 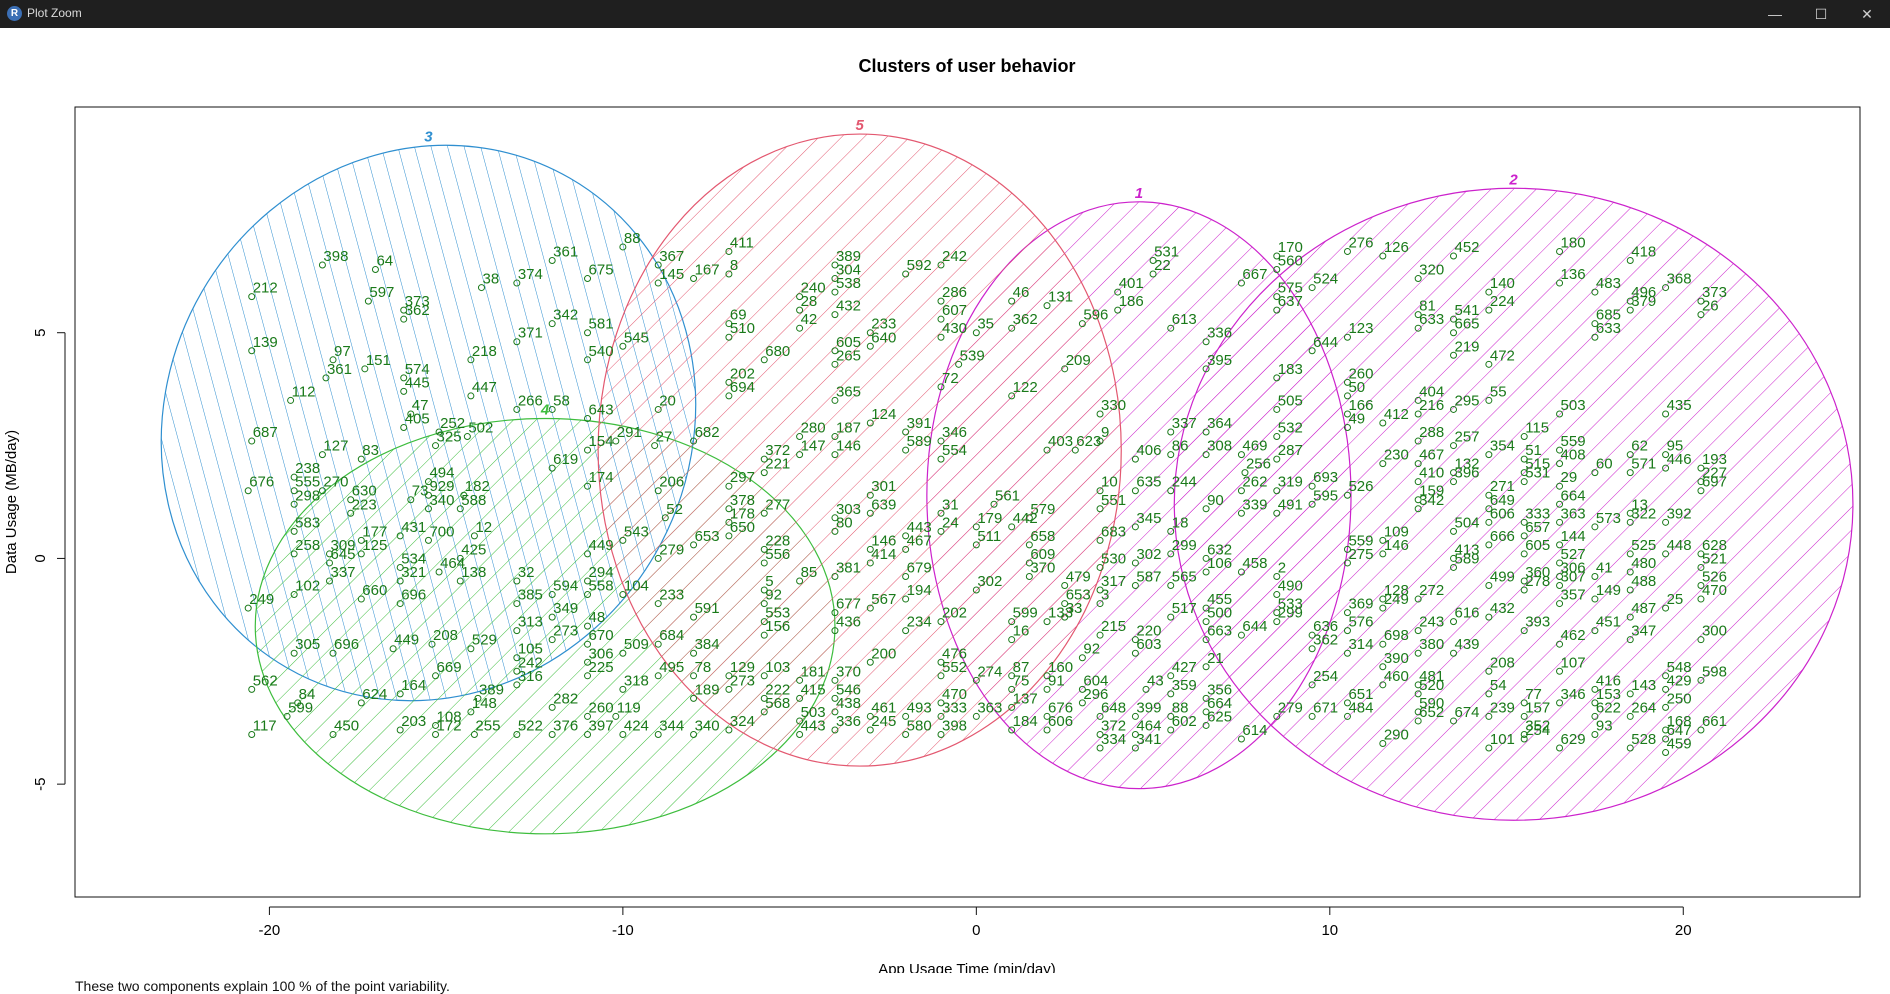 What do you see at coordinates (305, 484) in the screenshot?
I see `data-point: 555` at bounding box center [305, 484].